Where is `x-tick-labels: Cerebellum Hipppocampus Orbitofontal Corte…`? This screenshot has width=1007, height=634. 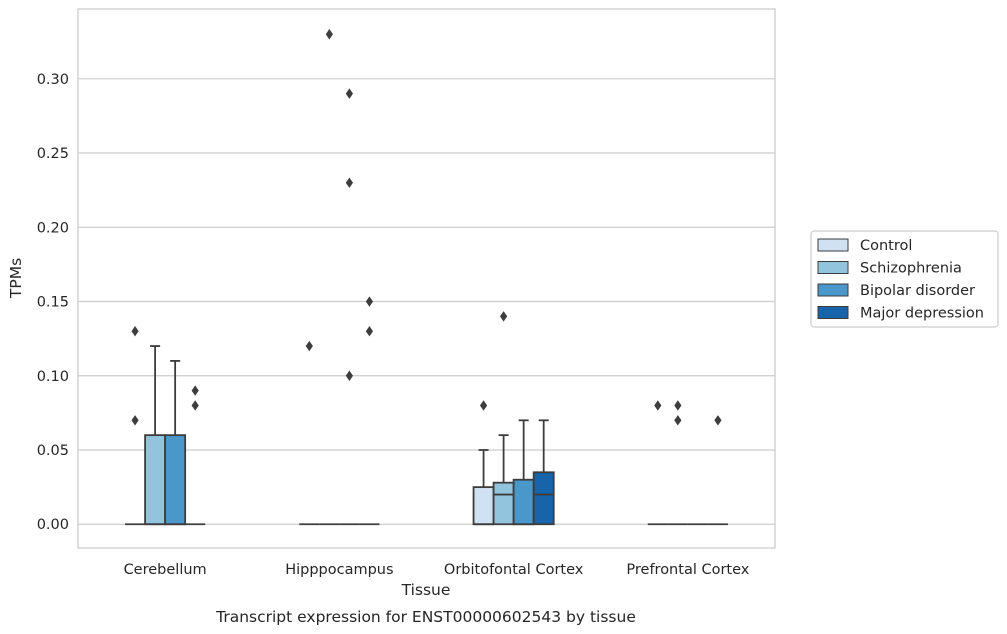
x-tick-labels: Cerebellum Hipppocampus Orbitofontal Corte… is located at coordinates (437, 570).